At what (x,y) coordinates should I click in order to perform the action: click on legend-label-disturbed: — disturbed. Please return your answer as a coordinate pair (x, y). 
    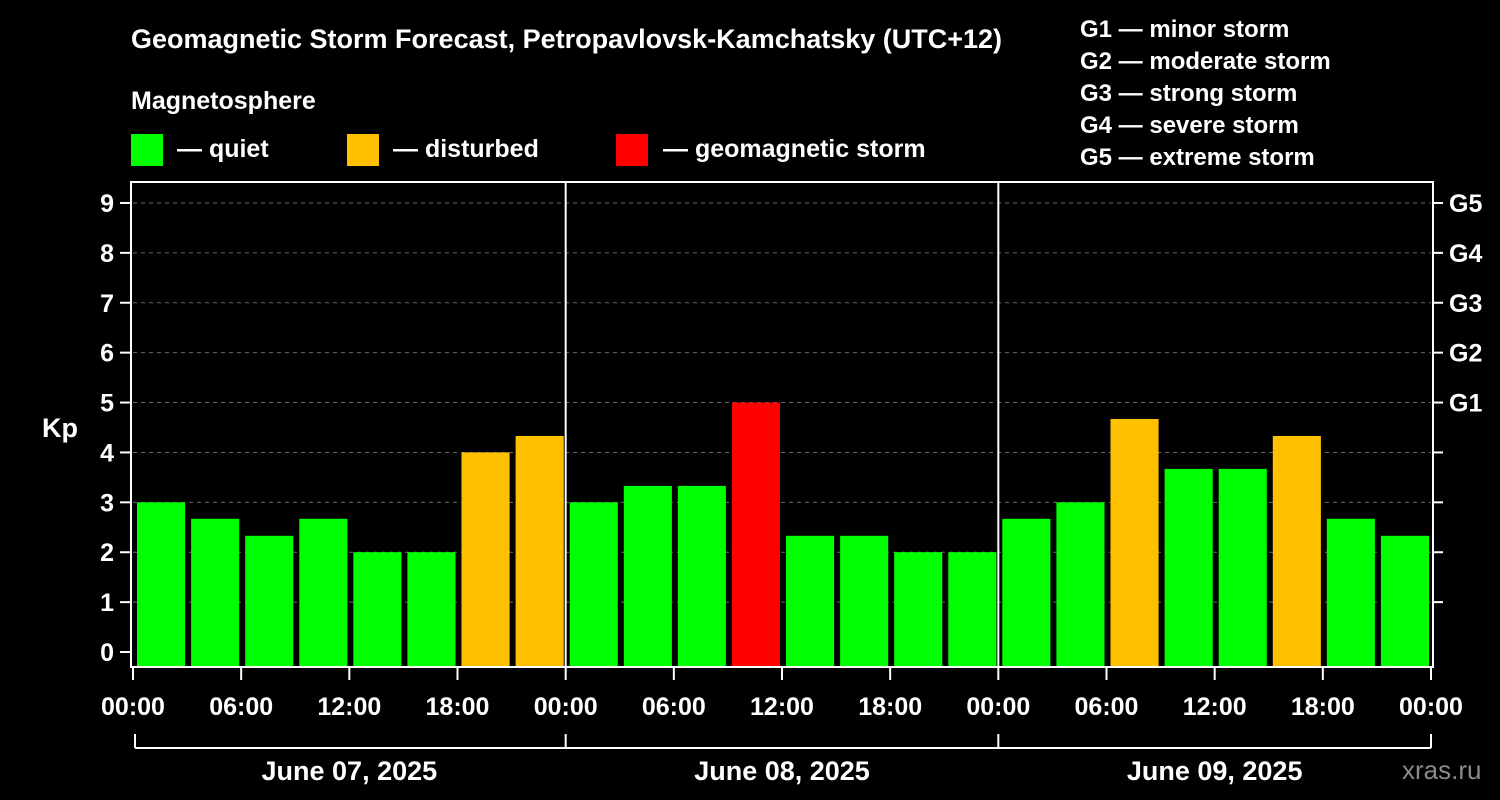
    Looking at the image, I should click on (466, 149).